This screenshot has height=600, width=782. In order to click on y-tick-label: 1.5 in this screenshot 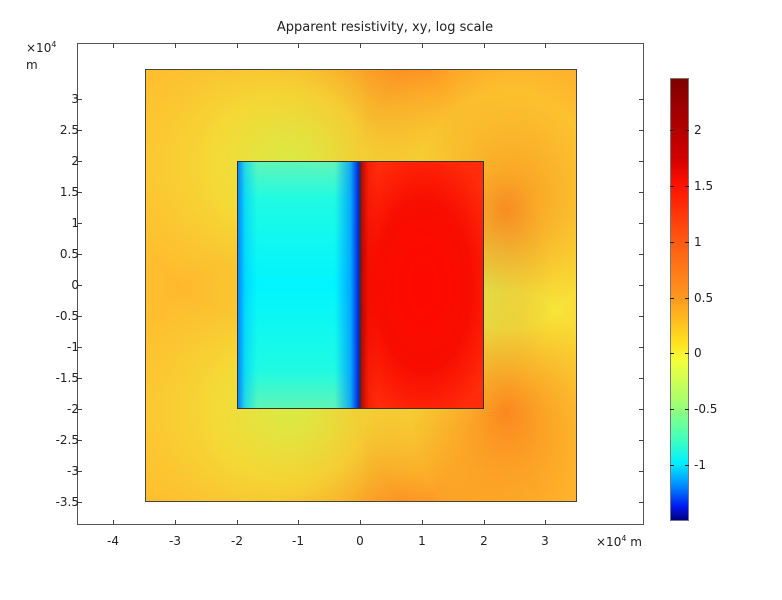, I will do `click(69, 192)`.